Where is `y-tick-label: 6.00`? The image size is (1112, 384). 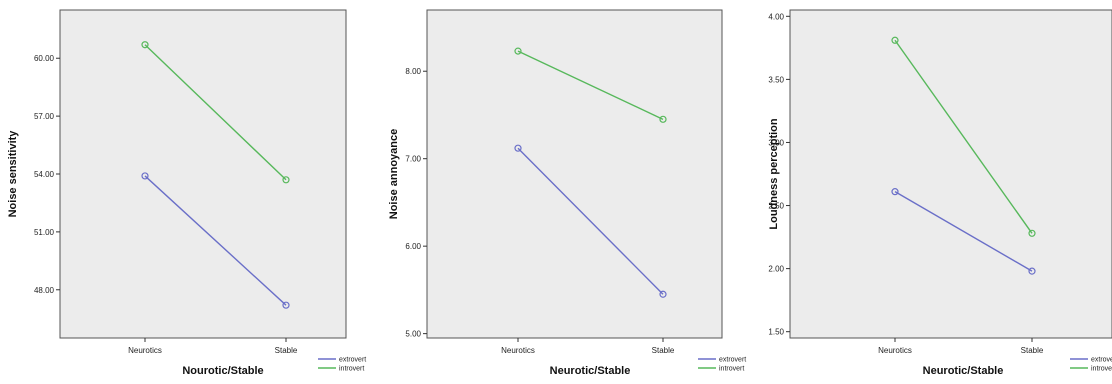 y-tick-label: 6.00 is located at coordinates (413, 246).